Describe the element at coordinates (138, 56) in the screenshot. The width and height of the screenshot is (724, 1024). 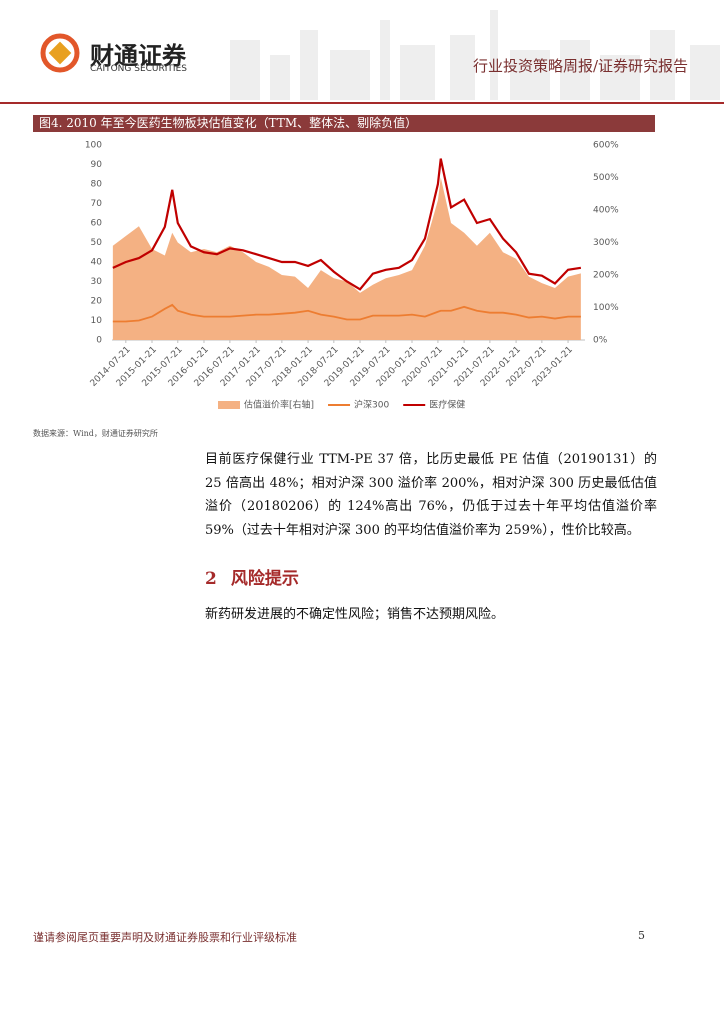
I see `logo-cn: 财通证券` at that location.